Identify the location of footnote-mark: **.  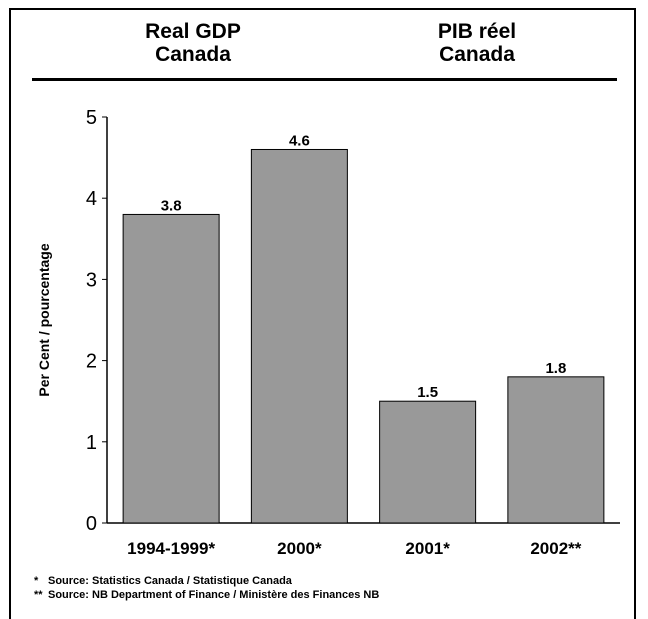
(38, 595).